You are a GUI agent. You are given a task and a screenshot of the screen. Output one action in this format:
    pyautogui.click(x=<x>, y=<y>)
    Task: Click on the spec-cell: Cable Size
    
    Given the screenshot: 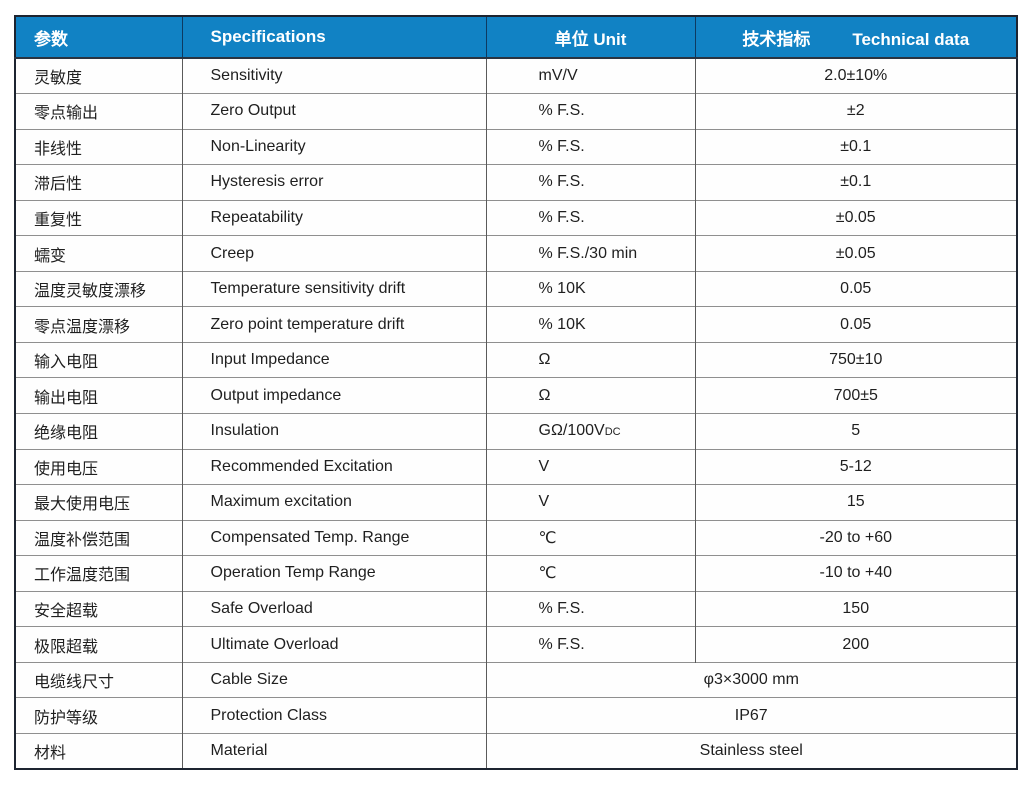 What is the action you would take?
    pyautogui.click(x=334, y=679)
    